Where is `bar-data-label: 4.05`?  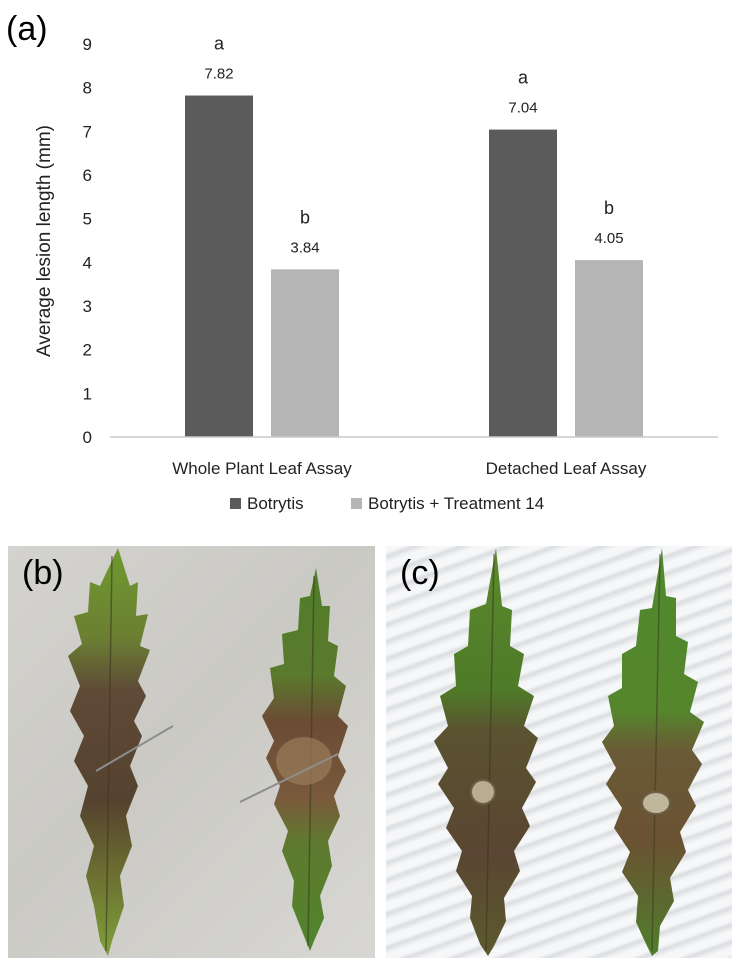
bar-data-label: 4.05 is located at coordinates (608, 238).